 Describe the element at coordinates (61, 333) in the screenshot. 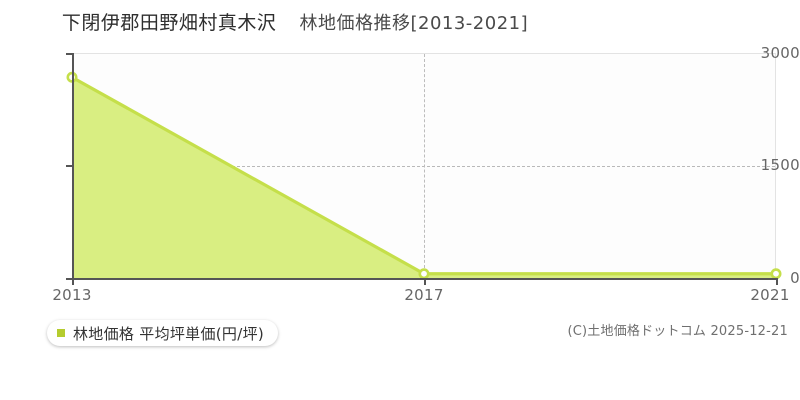

I see `legend-color-swatch-icon` at that location.